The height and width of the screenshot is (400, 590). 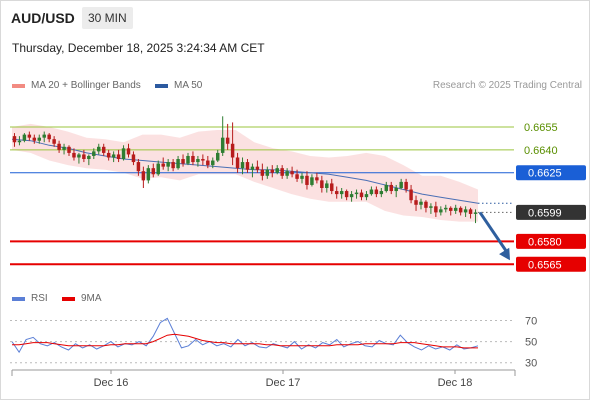 What do you see at coordinates (493, 232) in the screenshot?
I see `forecast-arrow-line` at bounding box center [493, 232].